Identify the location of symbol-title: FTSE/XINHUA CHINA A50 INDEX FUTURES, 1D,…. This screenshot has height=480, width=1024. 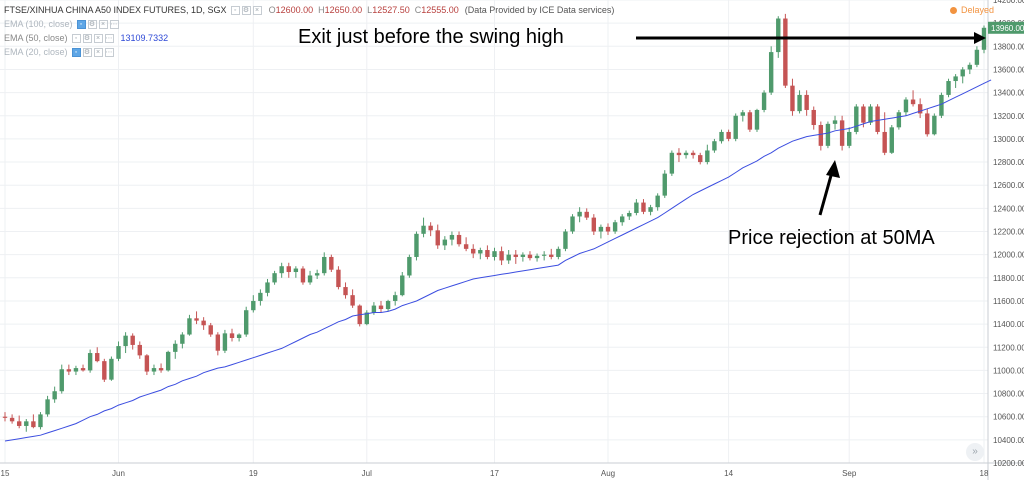
(115, 10).